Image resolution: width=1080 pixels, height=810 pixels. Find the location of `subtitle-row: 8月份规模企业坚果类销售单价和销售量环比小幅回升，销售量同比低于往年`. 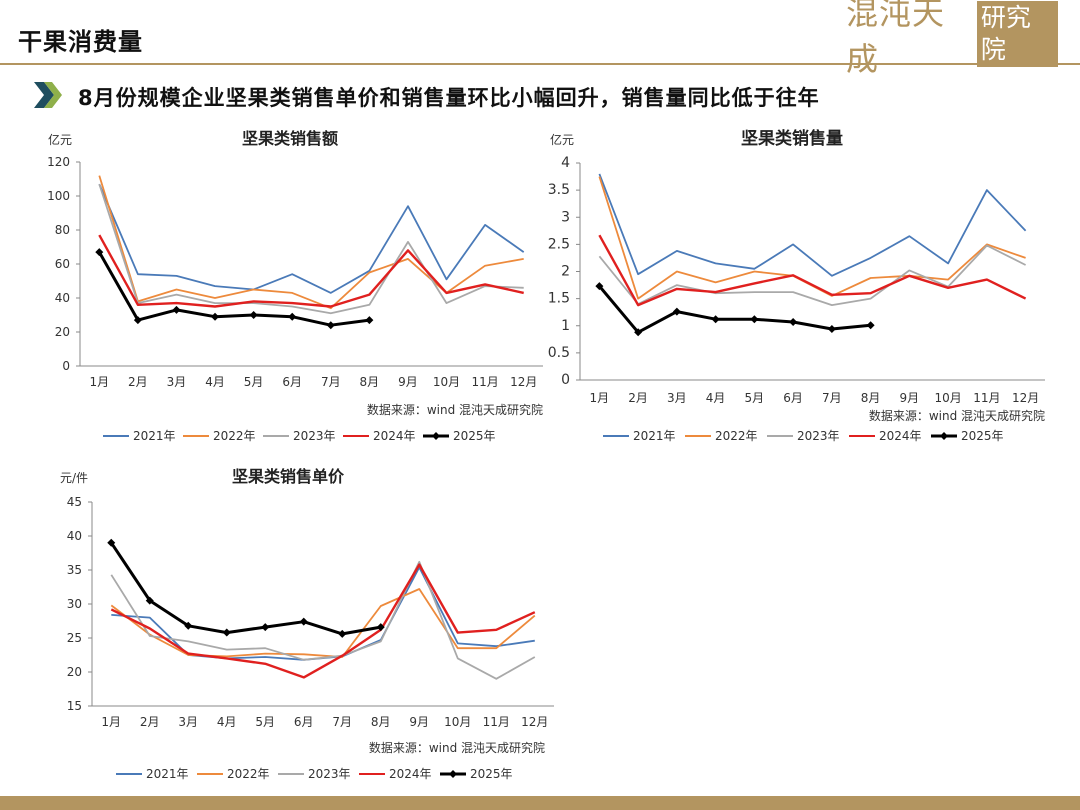

subtitle-row: 8月份规模企业坚果类销售单价和销售量环比小幅回升，销售量同比低于往年 is located at coordinates (427, 97).